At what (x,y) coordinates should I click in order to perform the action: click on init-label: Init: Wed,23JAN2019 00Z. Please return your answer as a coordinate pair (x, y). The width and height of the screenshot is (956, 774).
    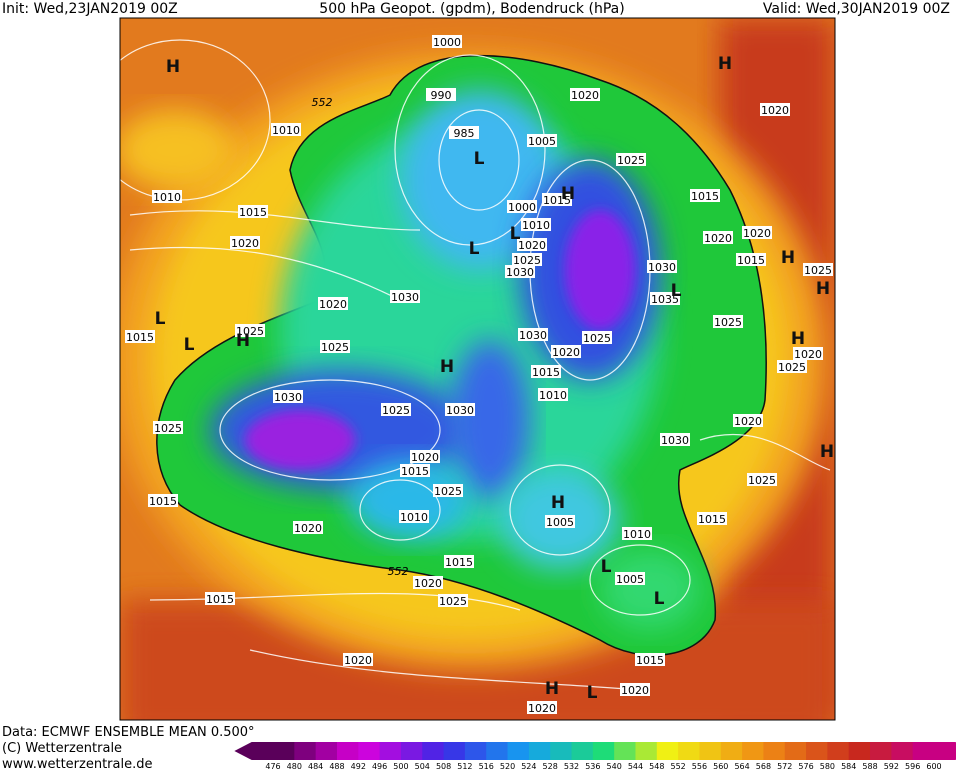
    Looking at the image, I should click on (90, 9).